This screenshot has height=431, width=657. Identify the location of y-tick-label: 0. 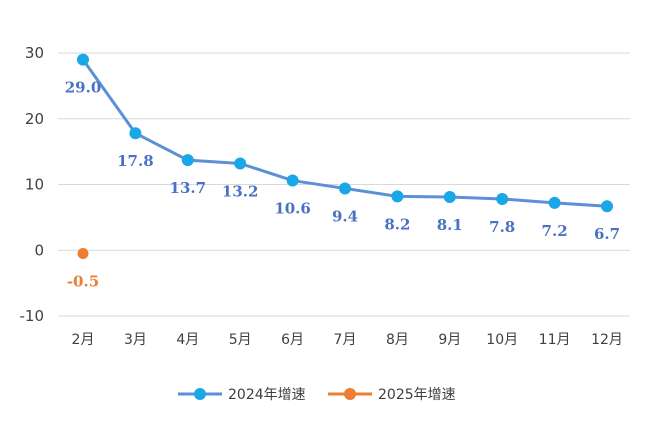
(39, 250).